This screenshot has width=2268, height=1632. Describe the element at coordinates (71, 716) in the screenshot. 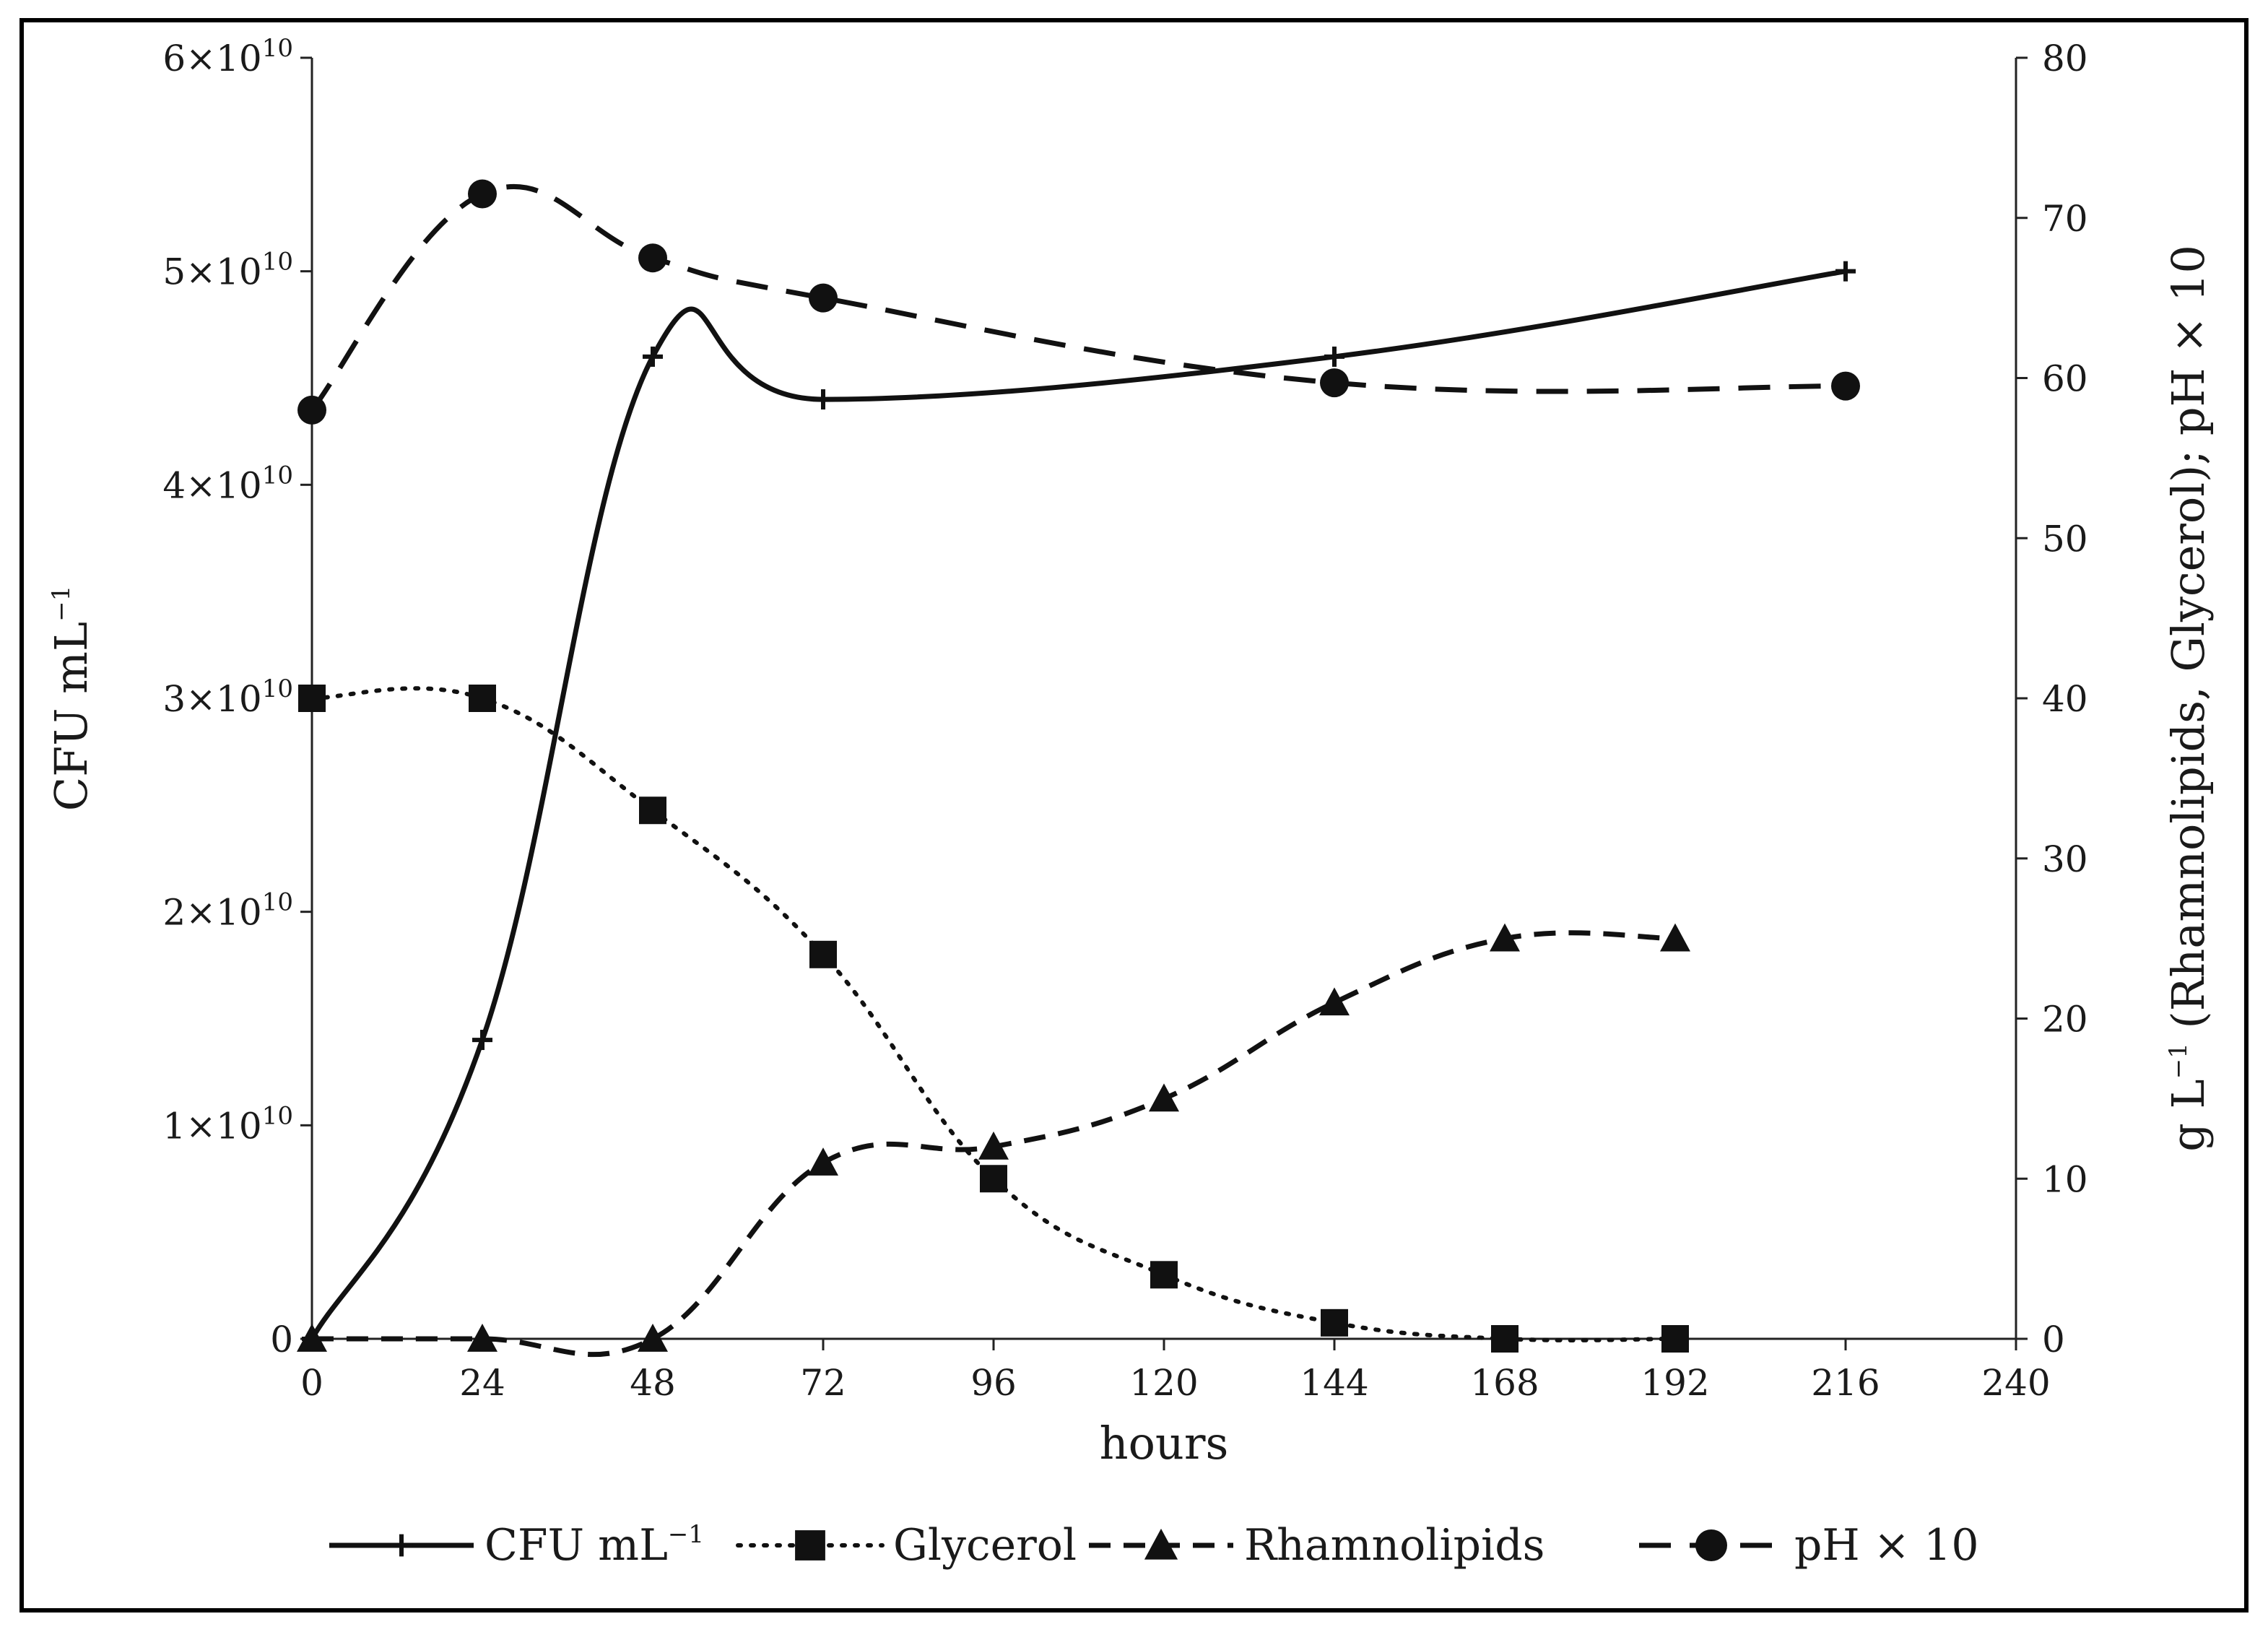

I see `y-left-title-main: CFU mL` at that location.